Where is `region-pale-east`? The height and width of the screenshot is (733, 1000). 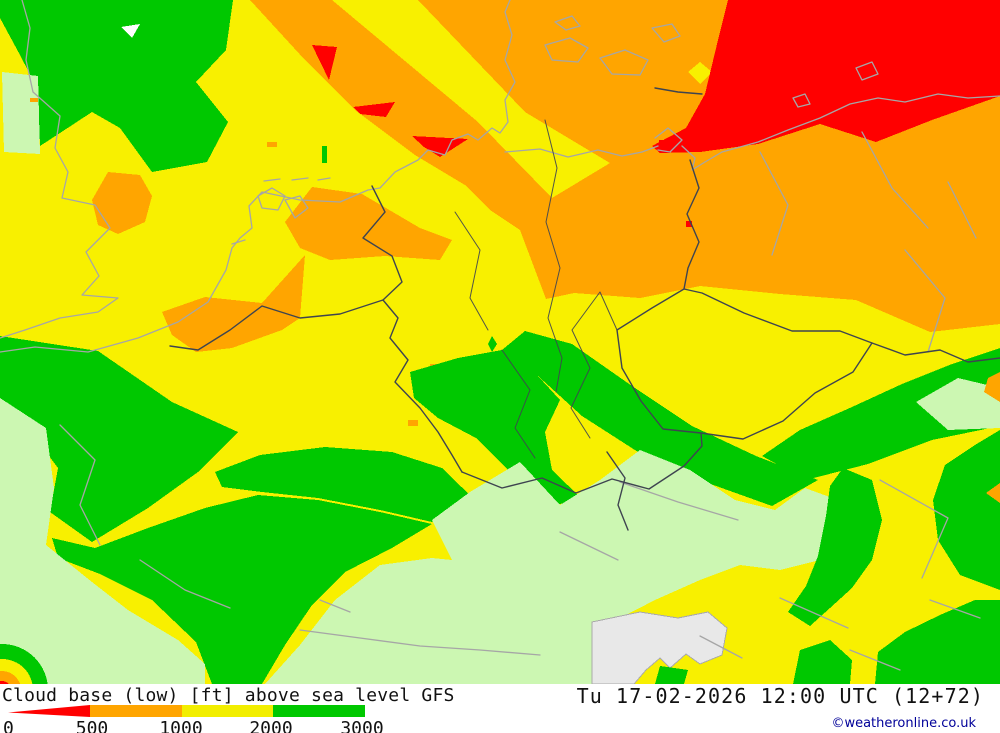 region-pale-east is located at coordinates (958, 404).